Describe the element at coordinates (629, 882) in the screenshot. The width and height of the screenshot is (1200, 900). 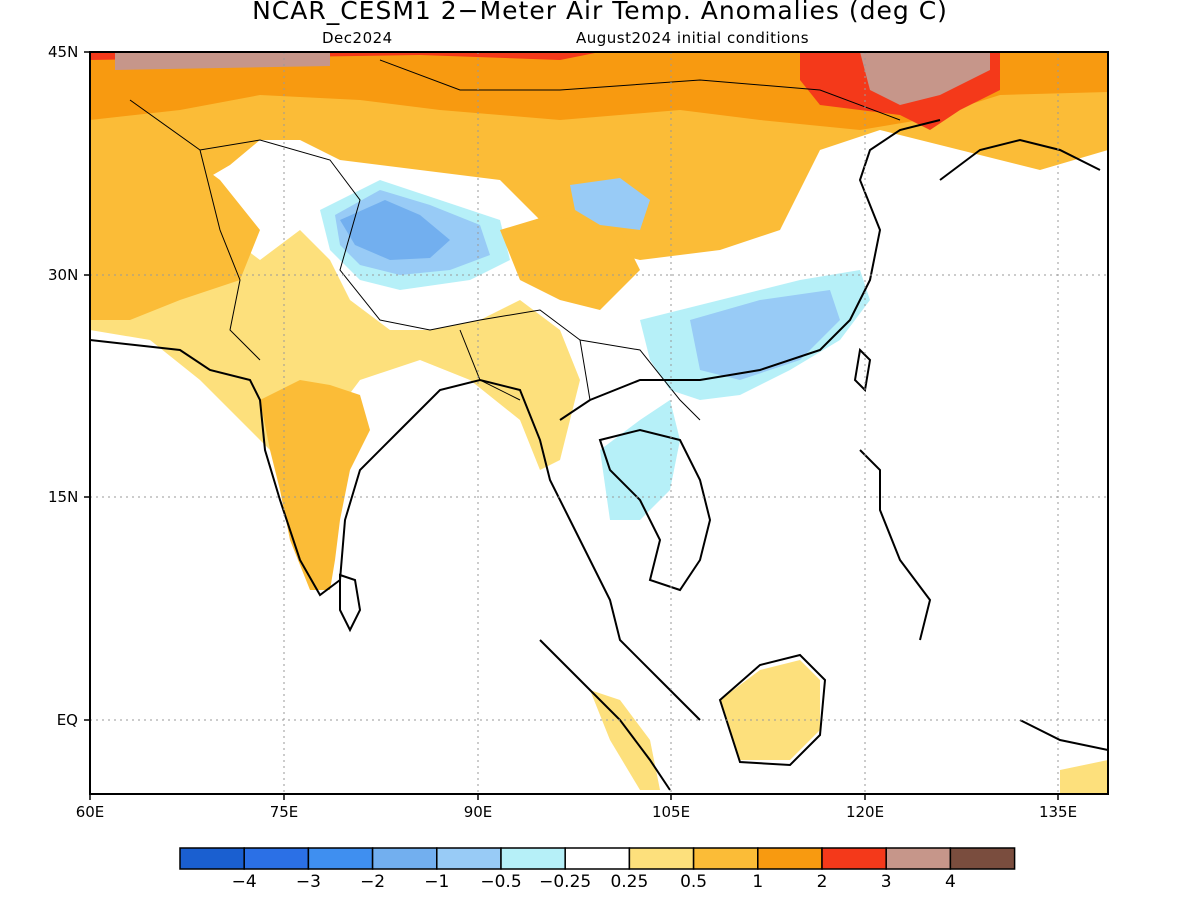
I see `colorbar-label: 0.25` at that location.